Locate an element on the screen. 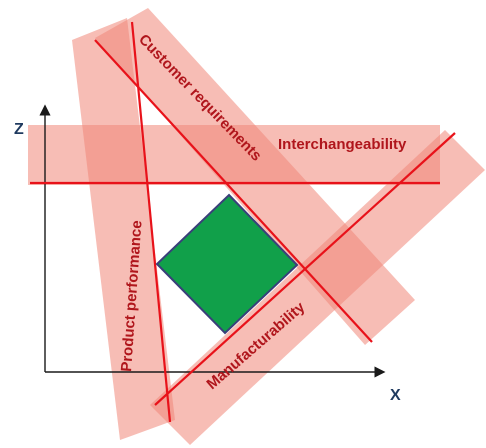 The image size is (486, 448). z-axis-label: Z is located at coordinates (19, 129).